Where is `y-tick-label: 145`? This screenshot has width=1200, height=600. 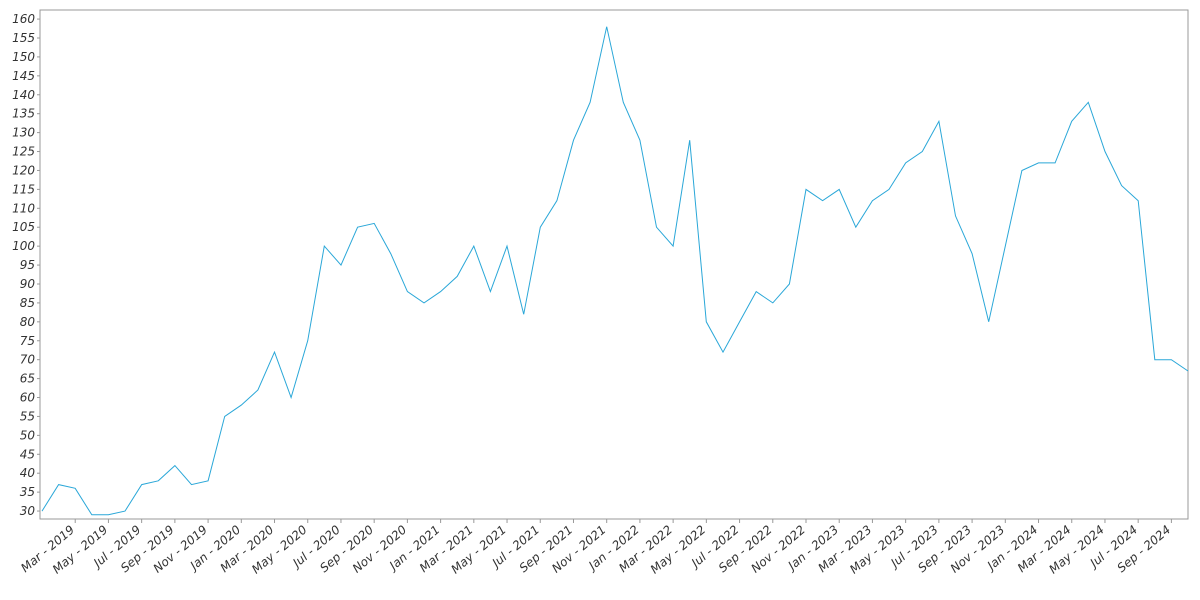 y-tick-label: 145 is located at coordinates (23, 76).